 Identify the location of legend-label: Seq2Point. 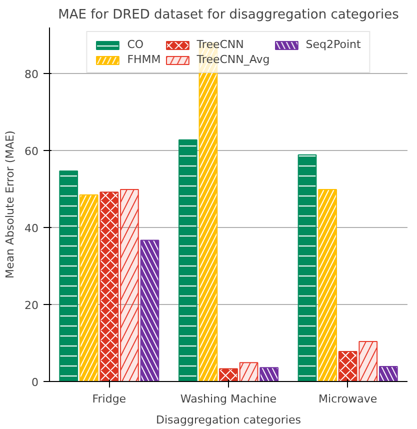
(333, 44).